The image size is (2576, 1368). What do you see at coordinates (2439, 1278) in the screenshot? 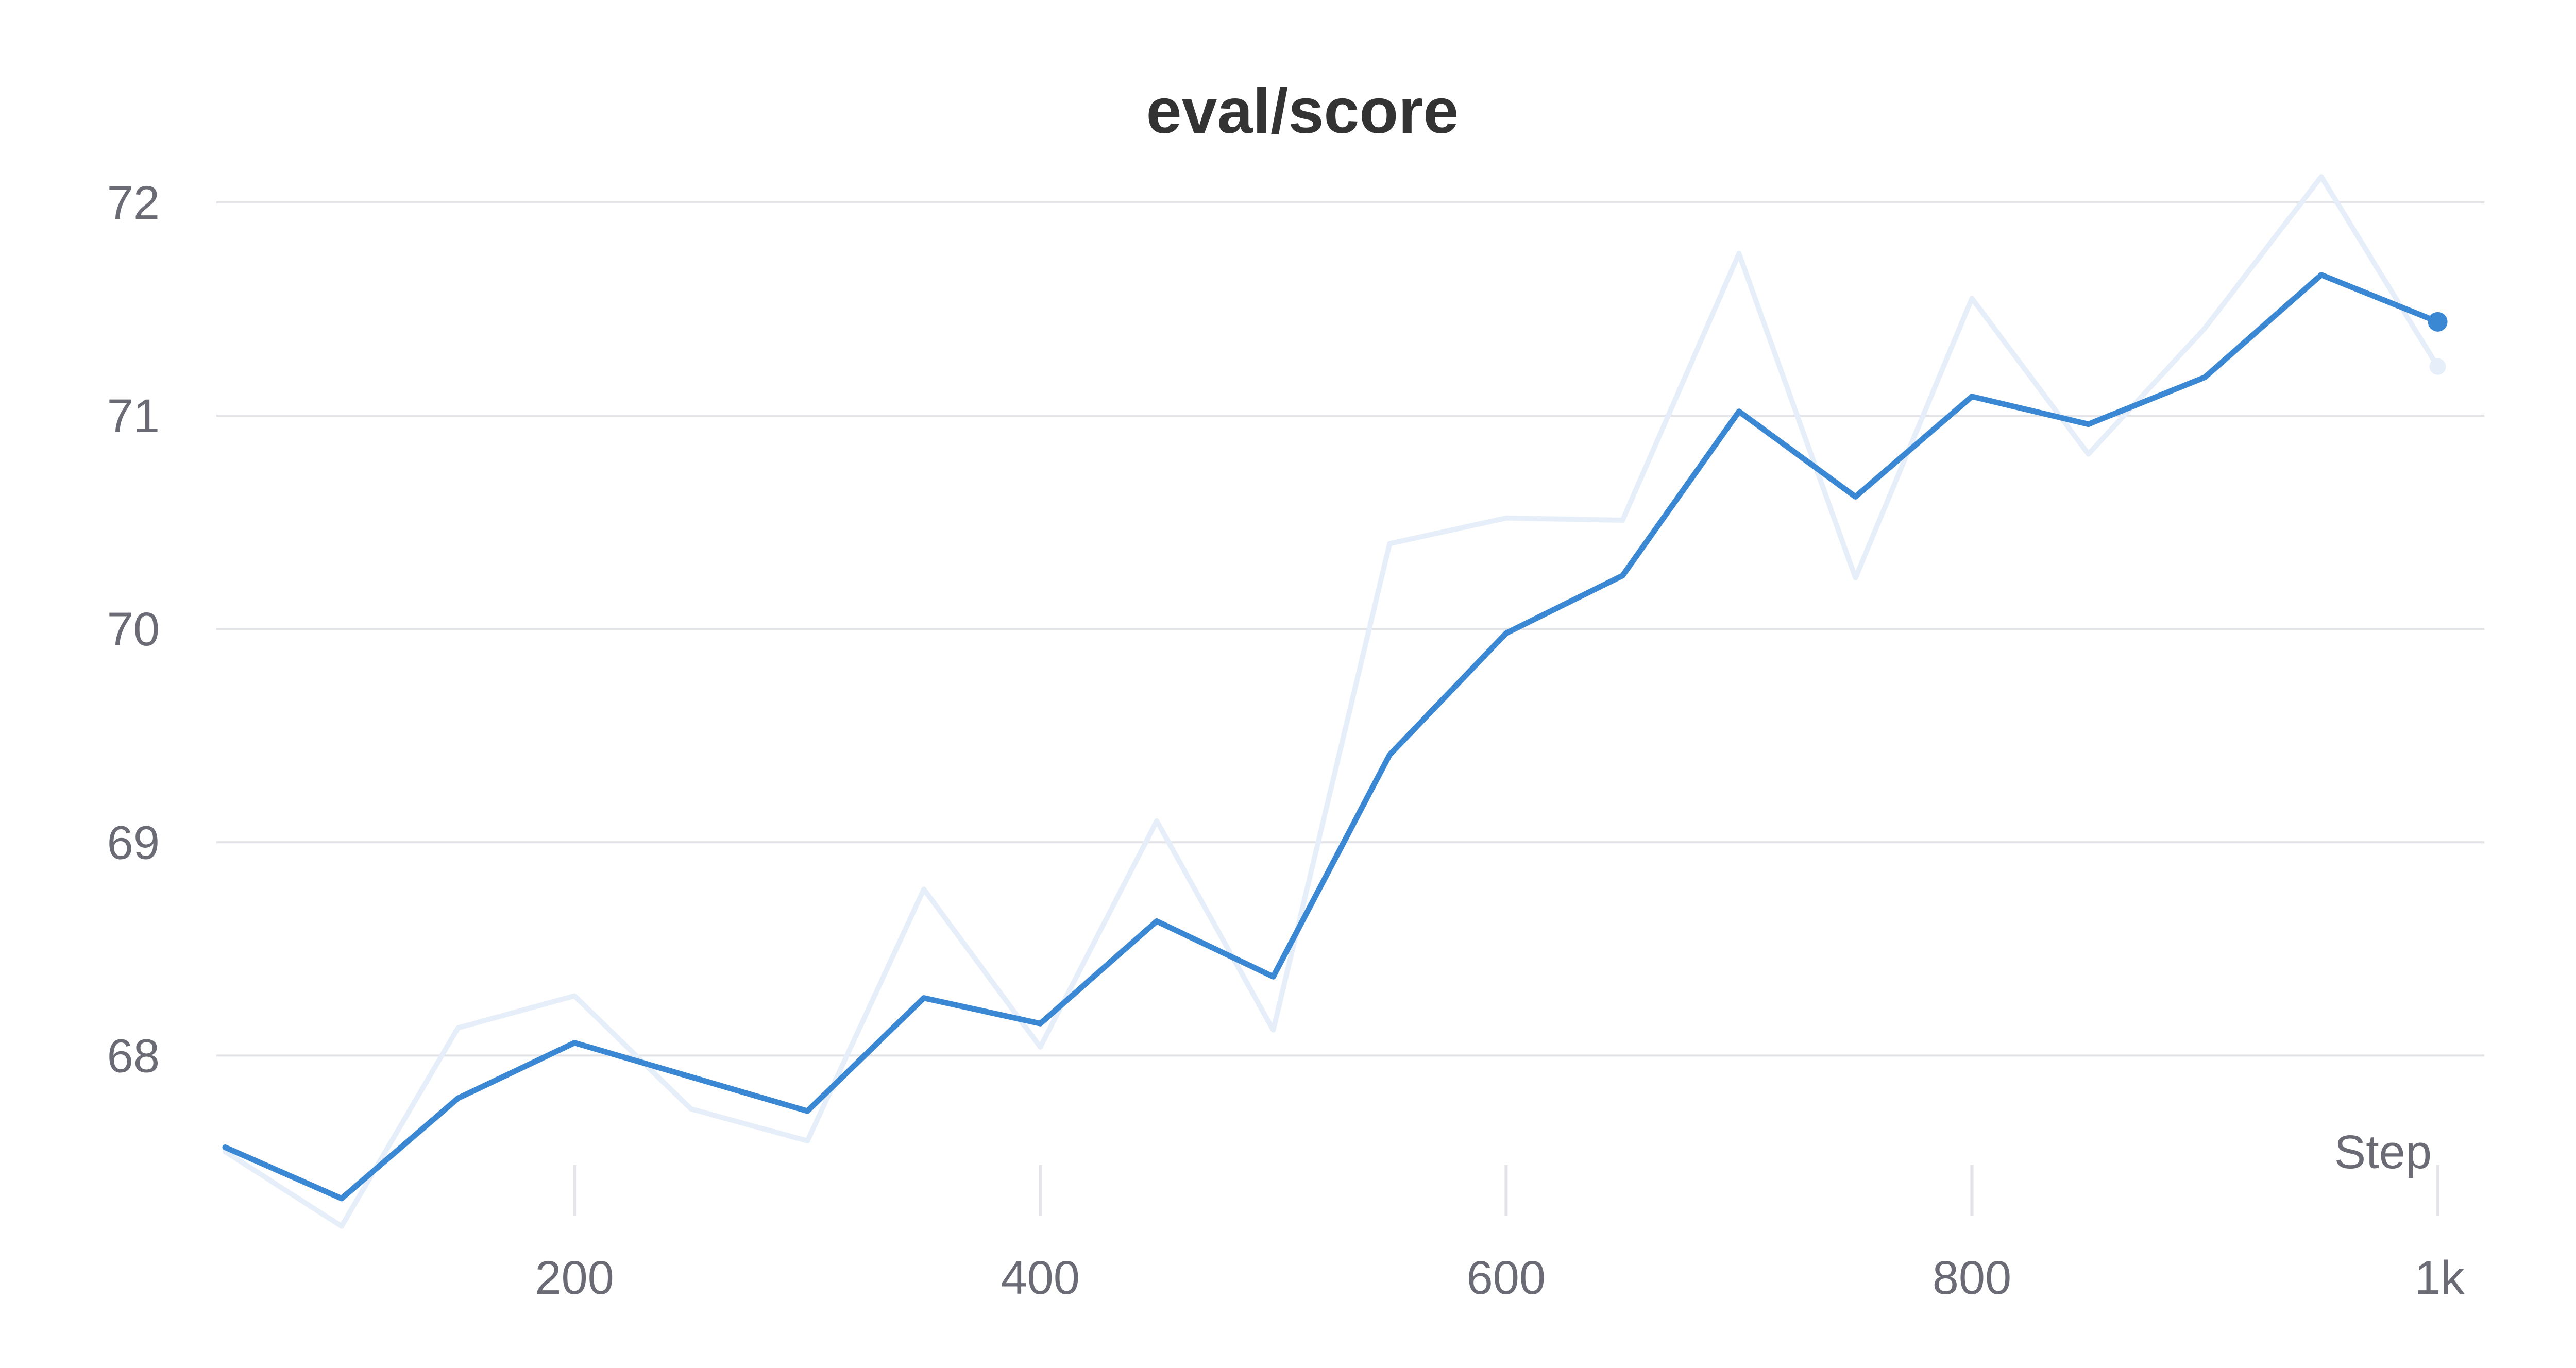
I see `x-tick-label: 1k` at bounding box center [2439, 1278].